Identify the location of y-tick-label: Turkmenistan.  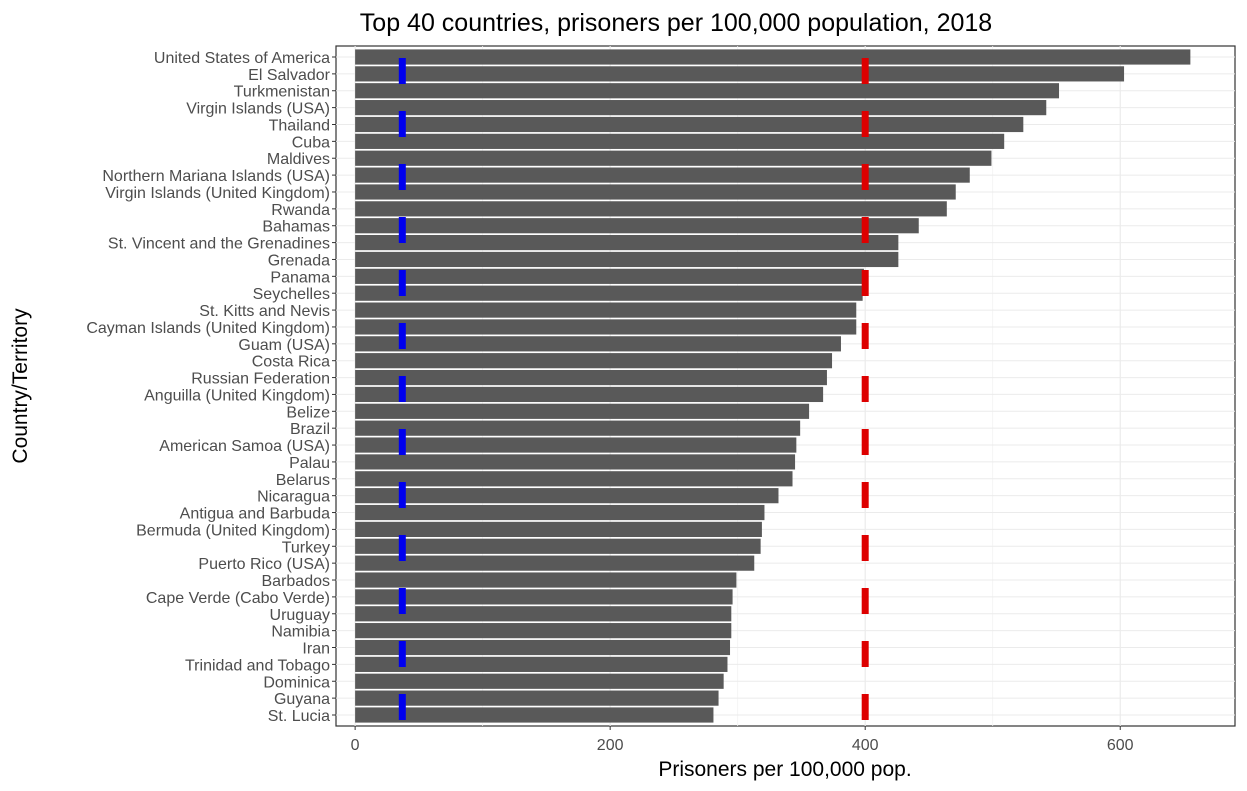
(282, 92).